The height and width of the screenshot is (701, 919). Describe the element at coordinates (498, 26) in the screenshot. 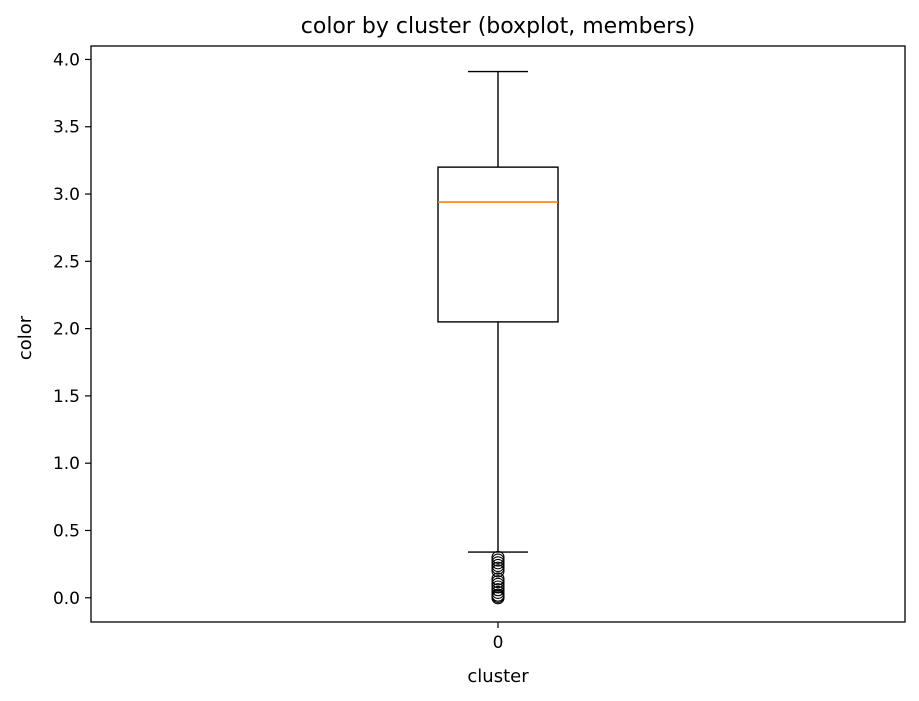

I see `chart-title: color by cluster (boxplot, members)` at that location.